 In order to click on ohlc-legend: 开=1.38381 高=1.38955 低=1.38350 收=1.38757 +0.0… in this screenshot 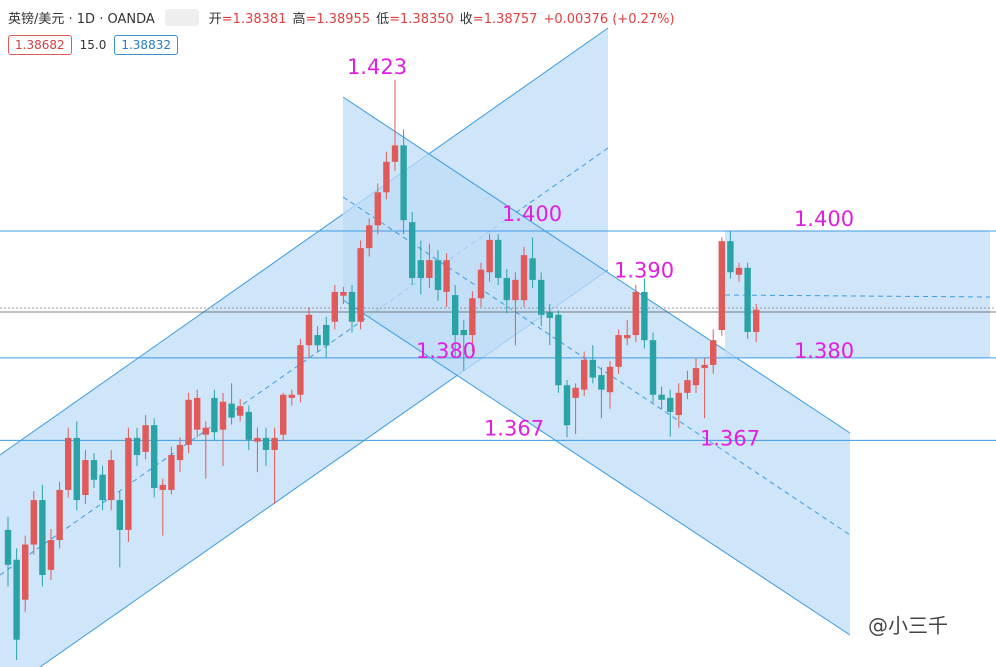, I will do `click(445, 17)`.